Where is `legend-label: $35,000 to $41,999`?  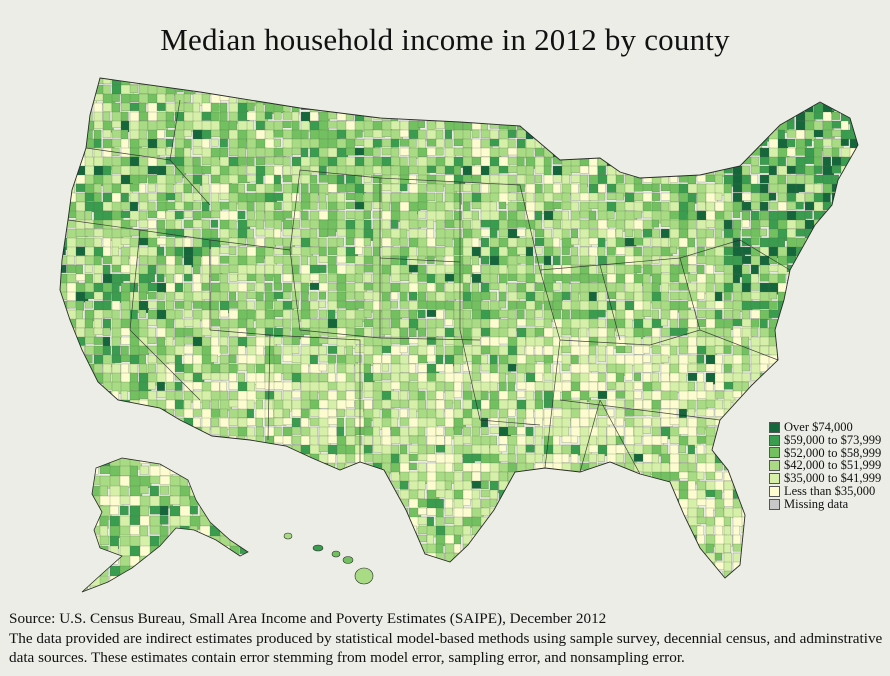
legend-label: $35,000 to $41,999 is located at coordinates (833, 478).